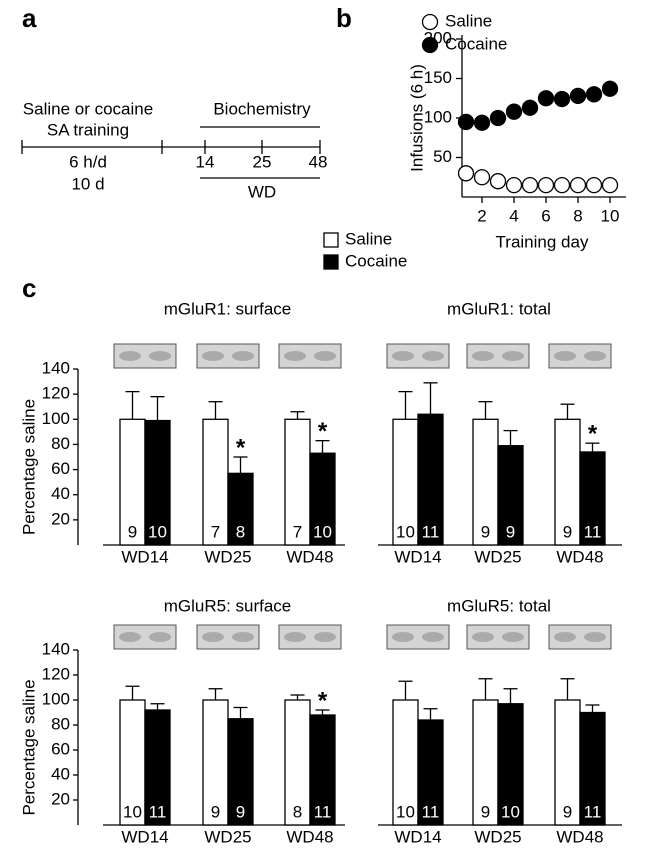 This screenshot has width=649, height=856. I want to click on x-tick-label: 2, so click(481, 215).